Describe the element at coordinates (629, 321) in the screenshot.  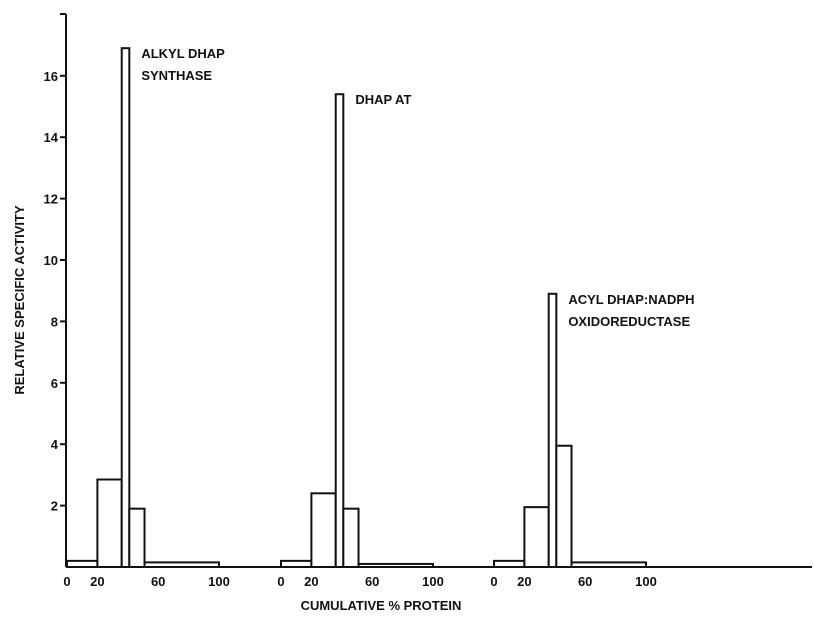
I see `panel-label-3: OXIDOREDUCTASE` at that location.